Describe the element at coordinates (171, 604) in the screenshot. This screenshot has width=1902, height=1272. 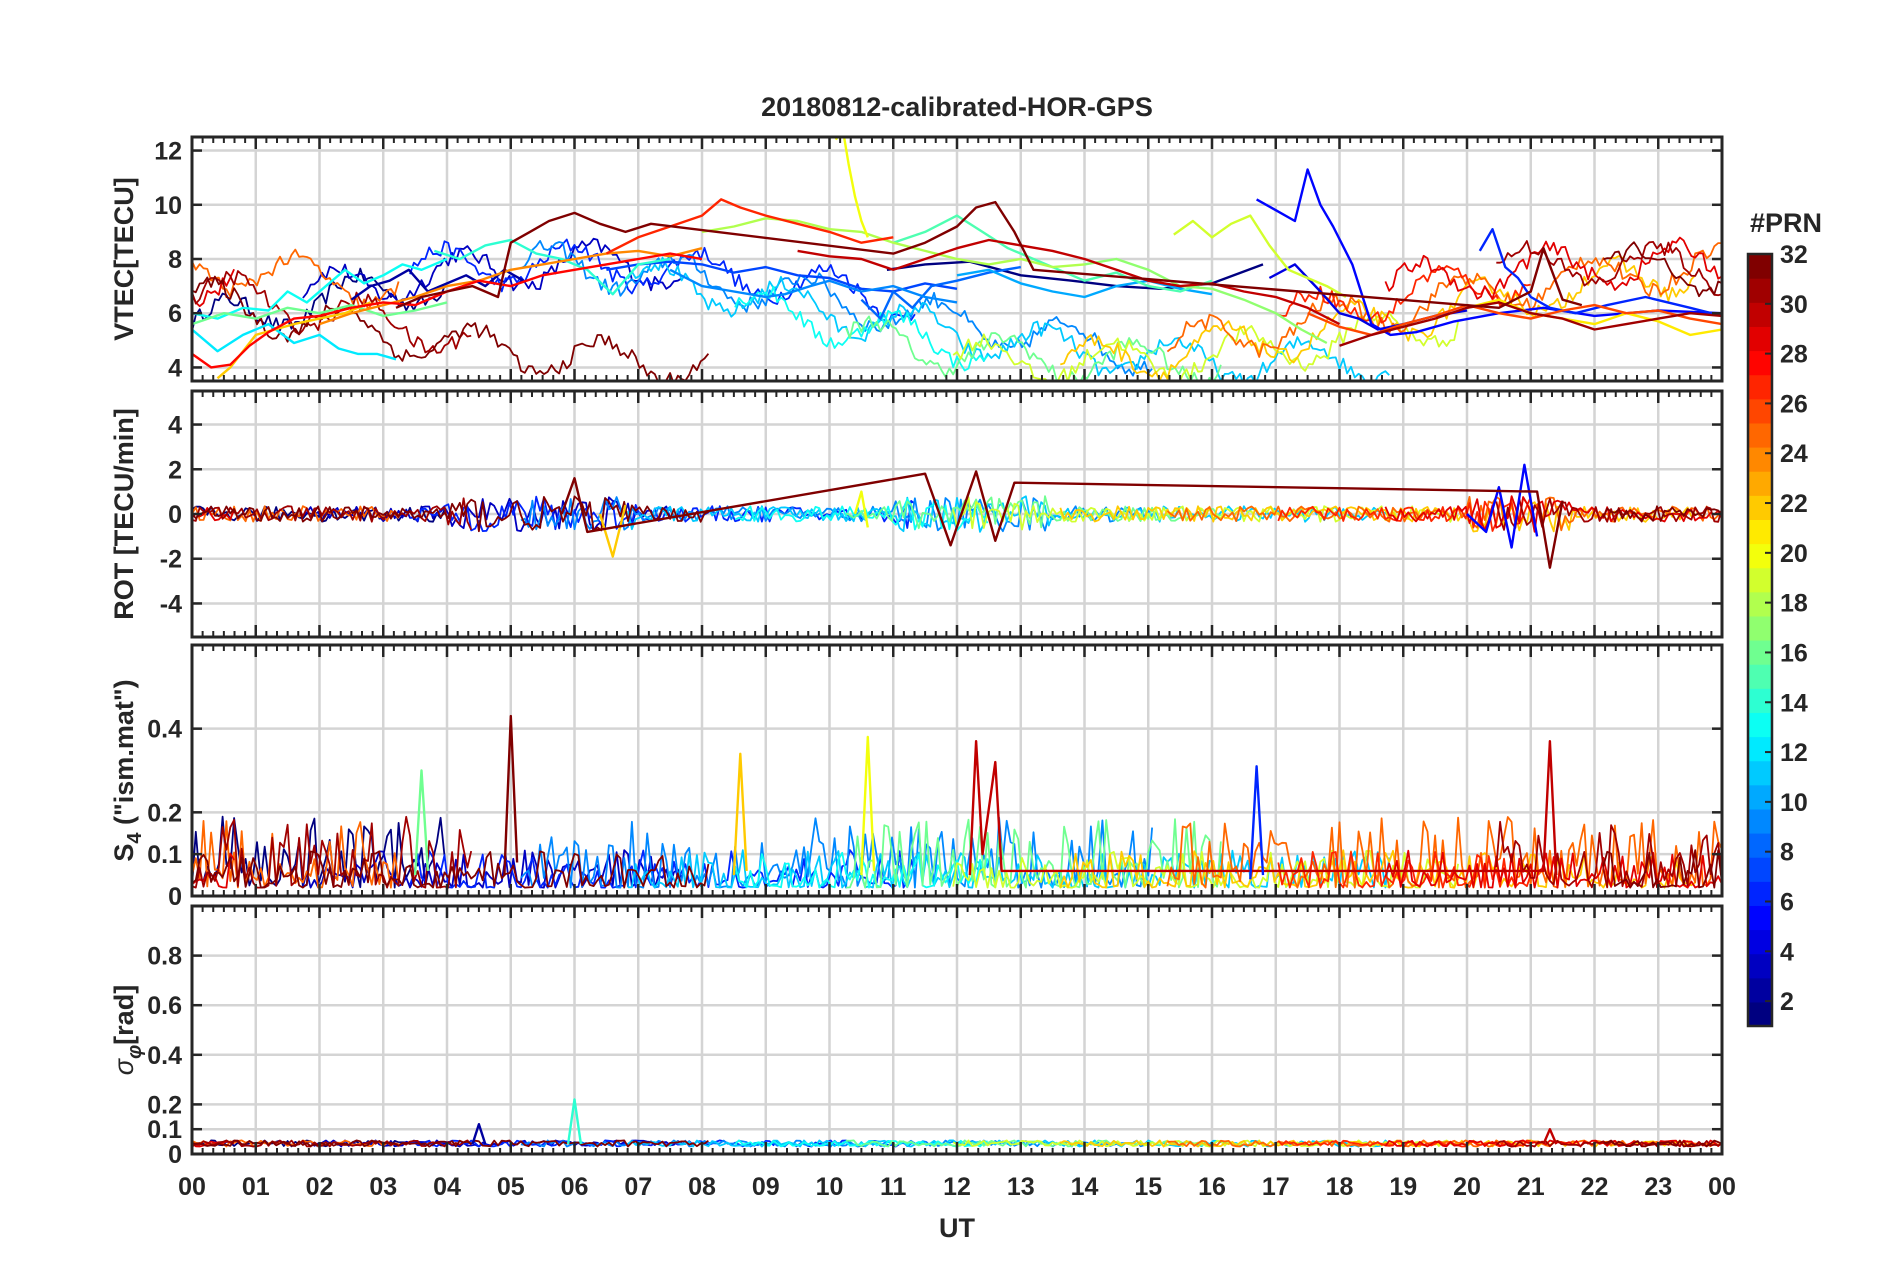
I see `y-tick-label: -4` at that location.